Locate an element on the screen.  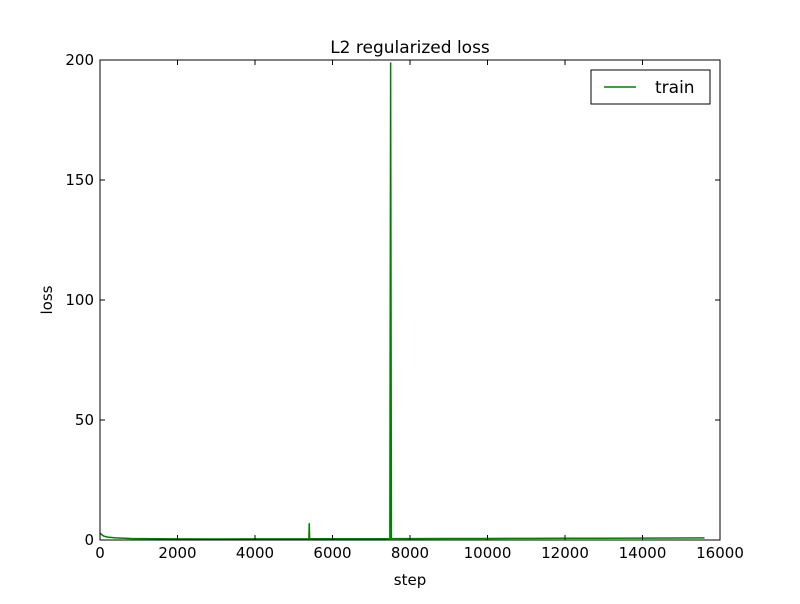
x-tick-label: 16000 is located at coordinates (720, 553).